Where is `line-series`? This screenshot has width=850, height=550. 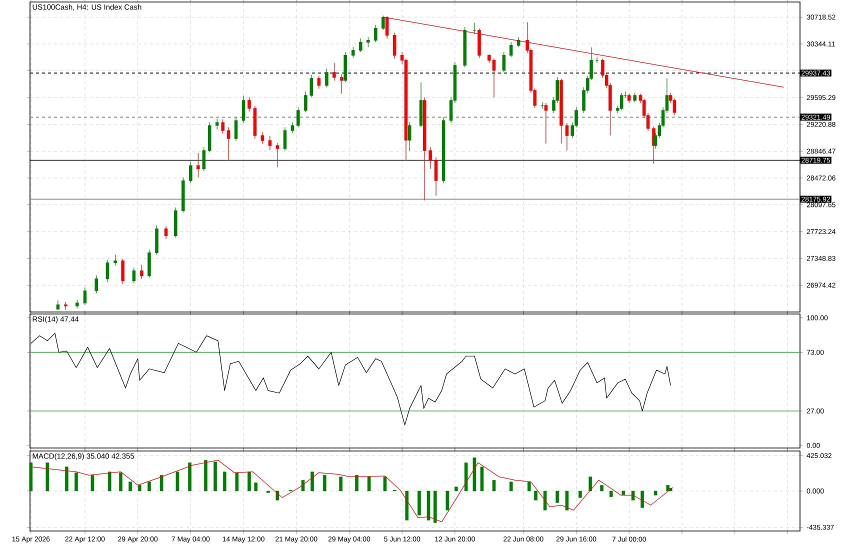
line-series is located at coordinates (351, 491).